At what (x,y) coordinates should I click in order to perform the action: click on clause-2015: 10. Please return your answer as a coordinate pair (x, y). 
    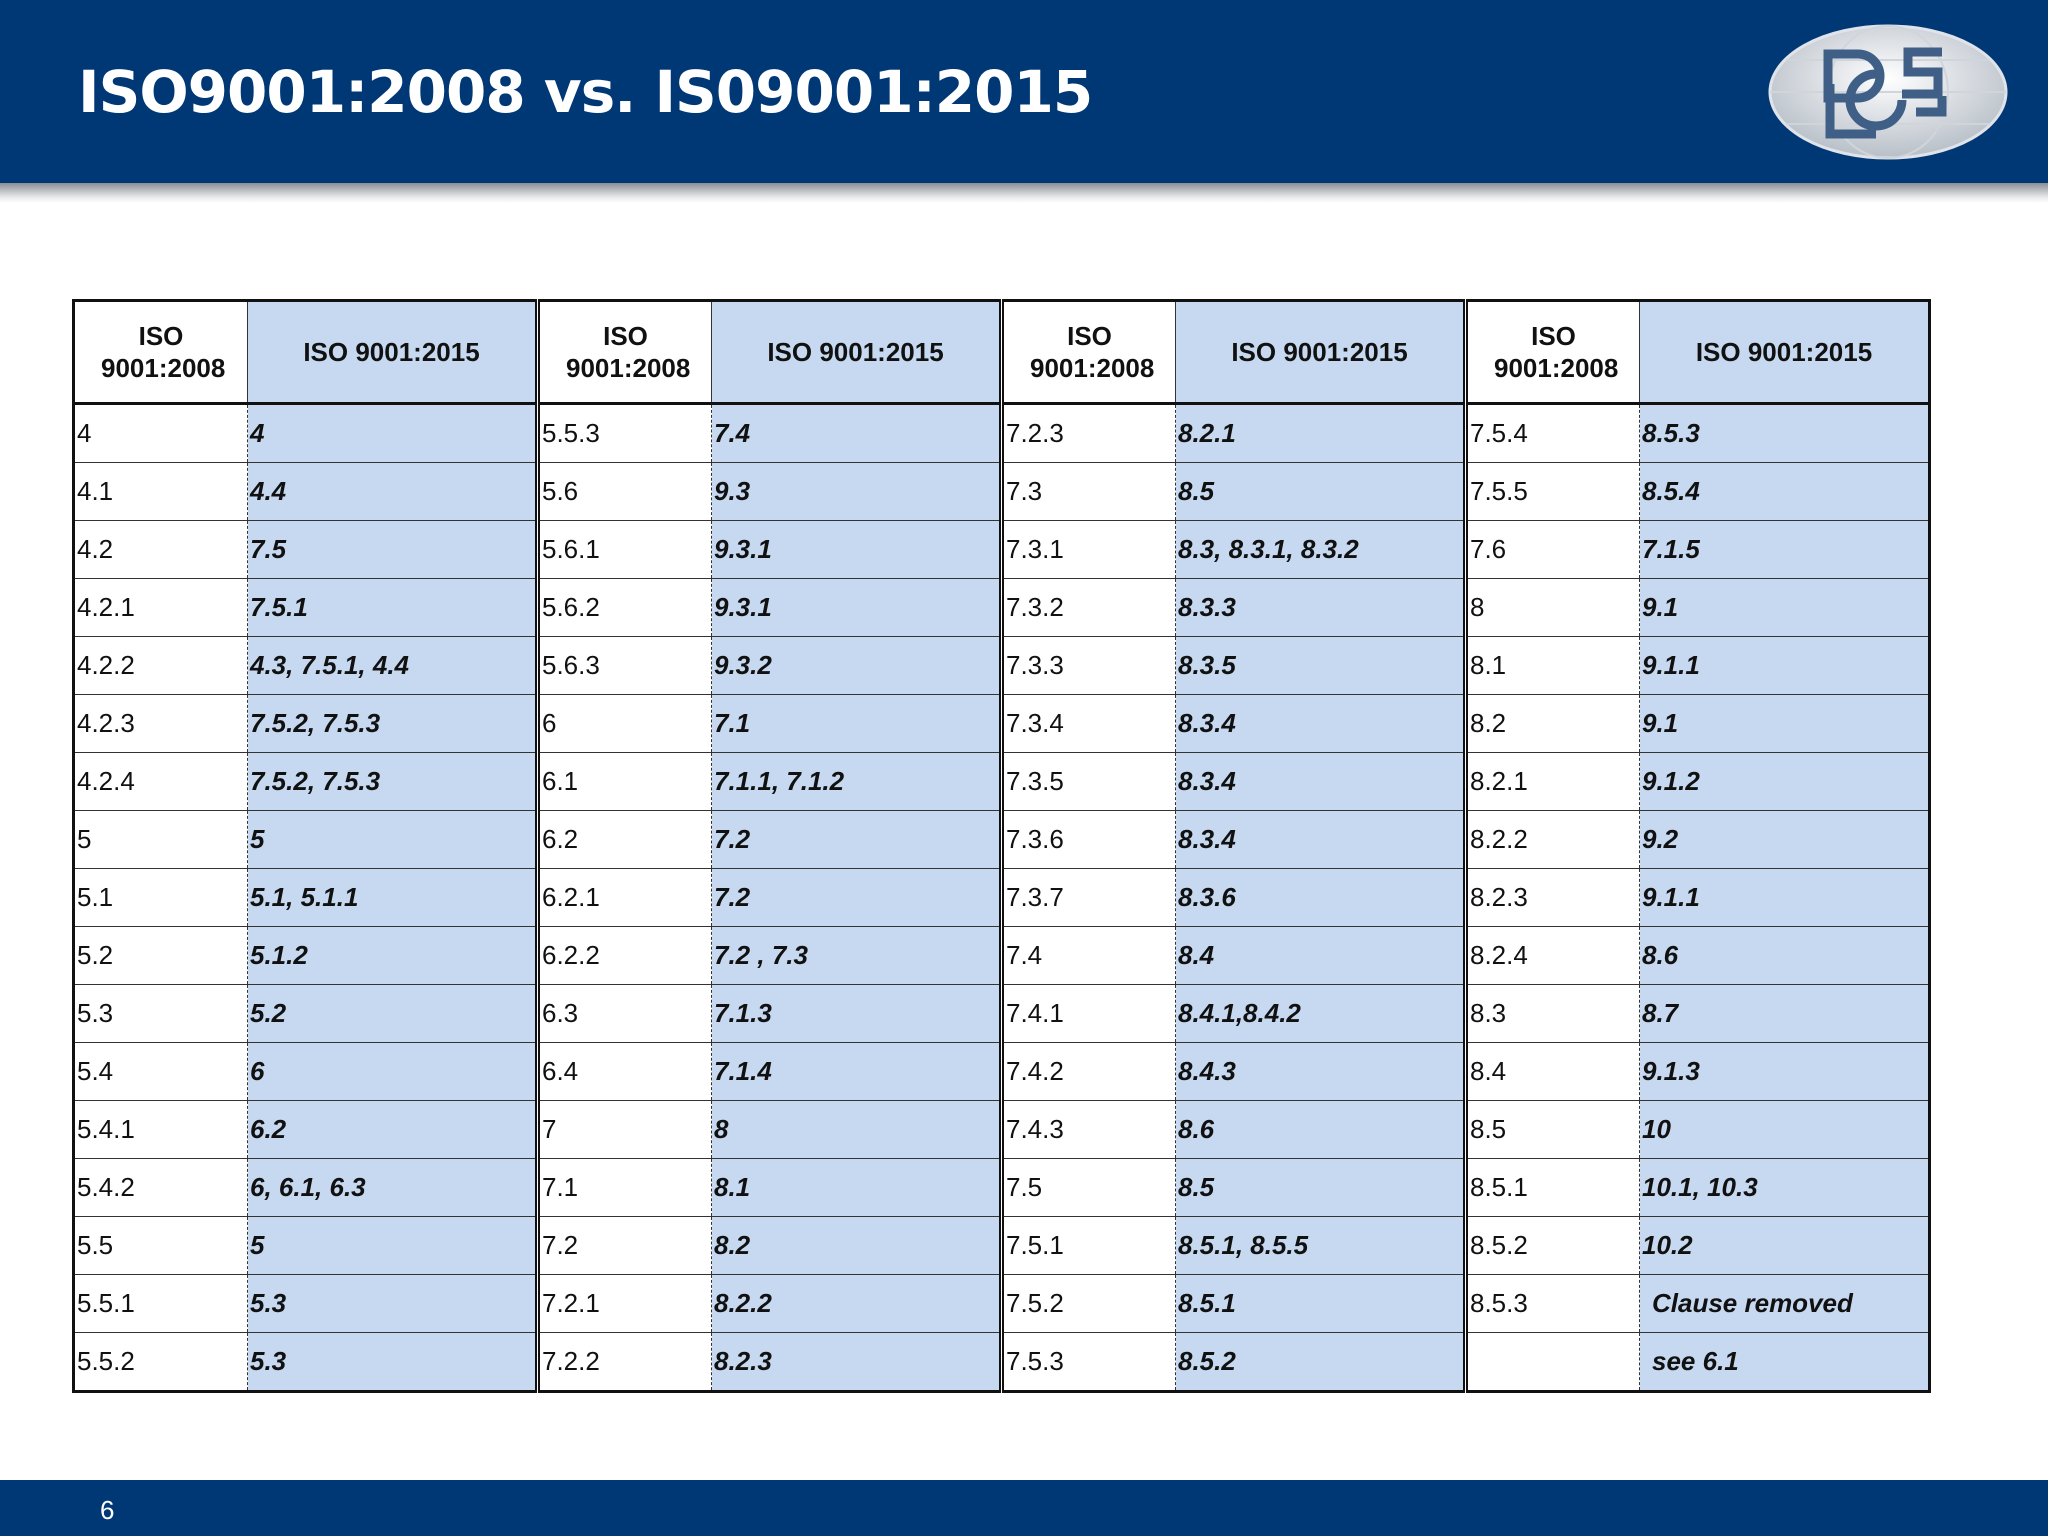
    Looking at the image, I should click on (1784, 1129).